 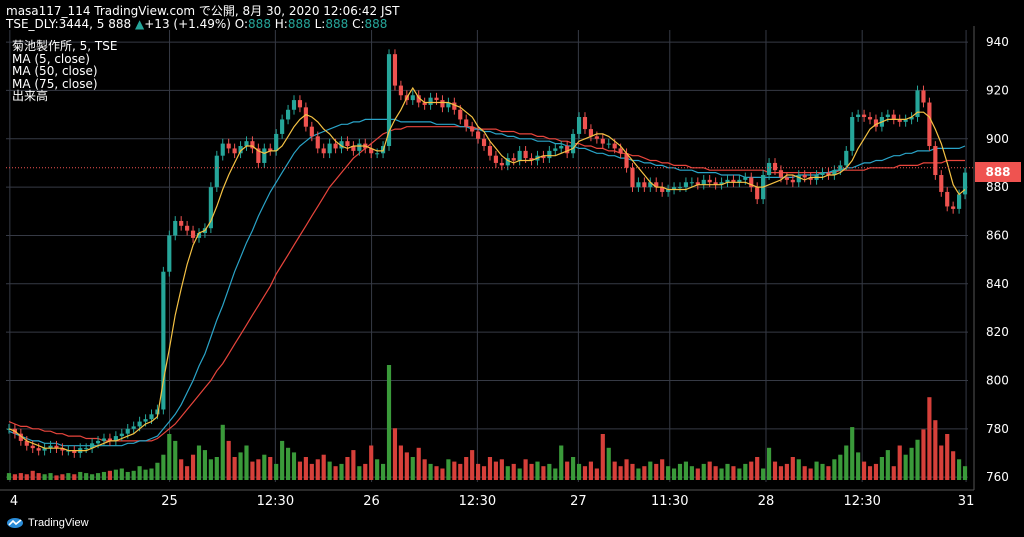 I want to click on tradingview-brand: TradingView, so click(x=47, y=523).